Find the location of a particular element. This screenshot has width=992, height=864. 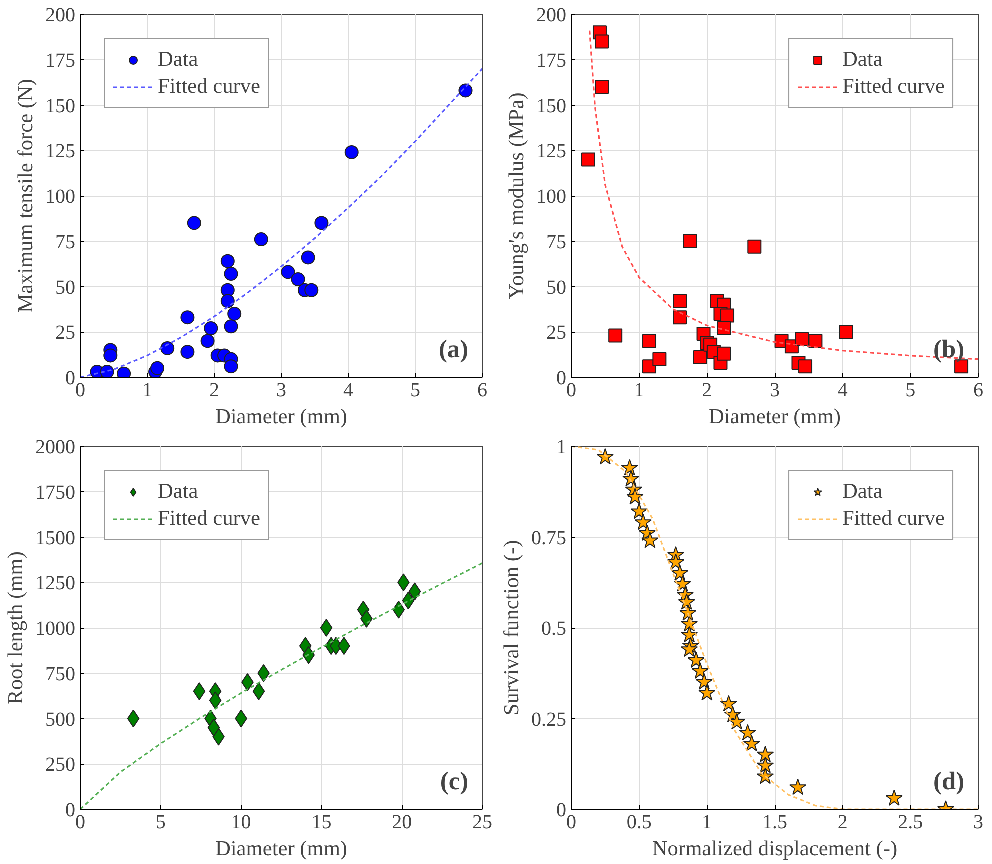

annotation: (b) is located at coordinates (949, 350).